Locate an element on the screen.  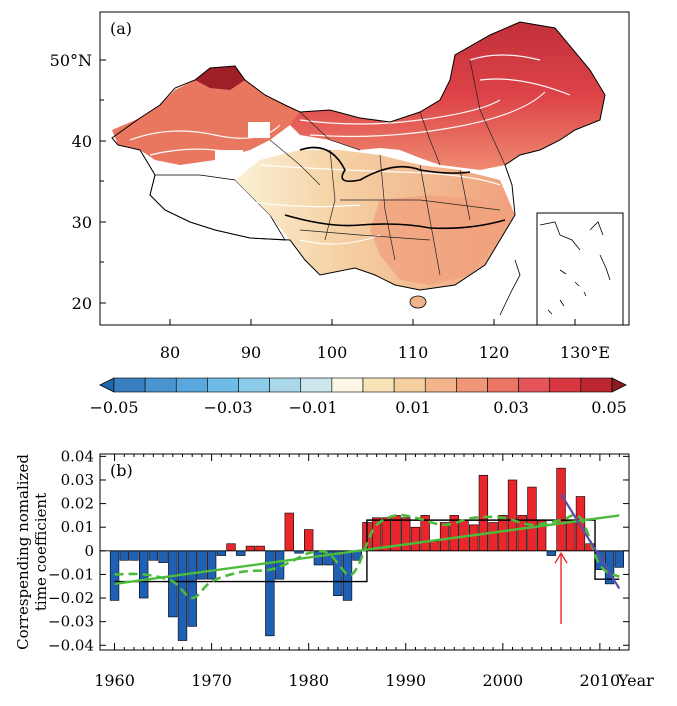
bar-2001 is located at coordinates (512, 515).